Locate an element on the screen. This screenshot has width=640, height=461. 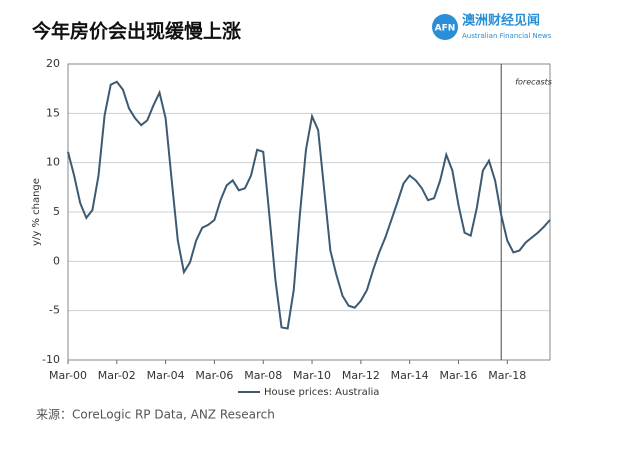
brand: 澳洲财经见闻 is located at coordinates (501, 21).